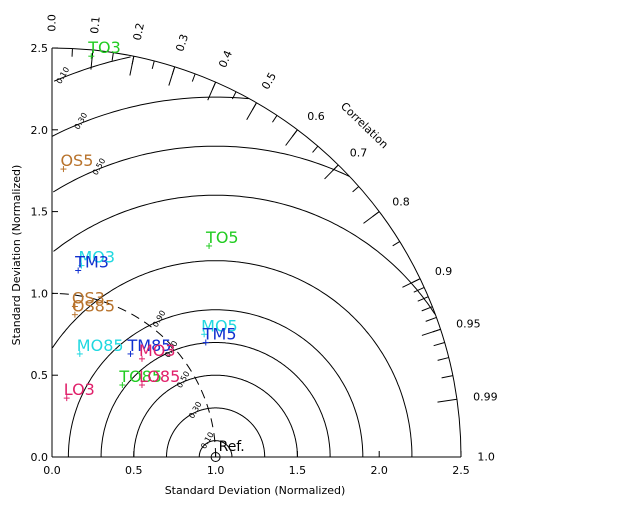  I want to click on y-tick-label: 2.0, so click(40, 130).